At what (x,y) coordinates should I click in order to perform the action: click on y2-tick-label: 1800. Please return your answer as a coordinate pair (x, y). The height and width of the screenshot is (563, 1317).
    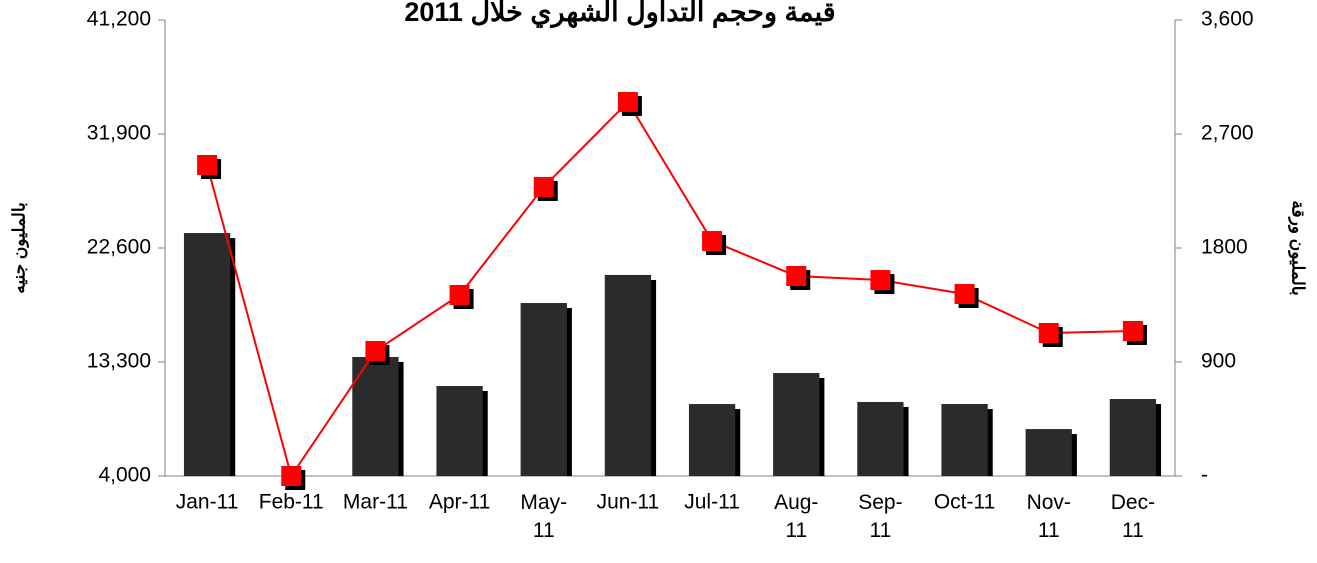
    Looking at the image, I should click on (1224, 247).